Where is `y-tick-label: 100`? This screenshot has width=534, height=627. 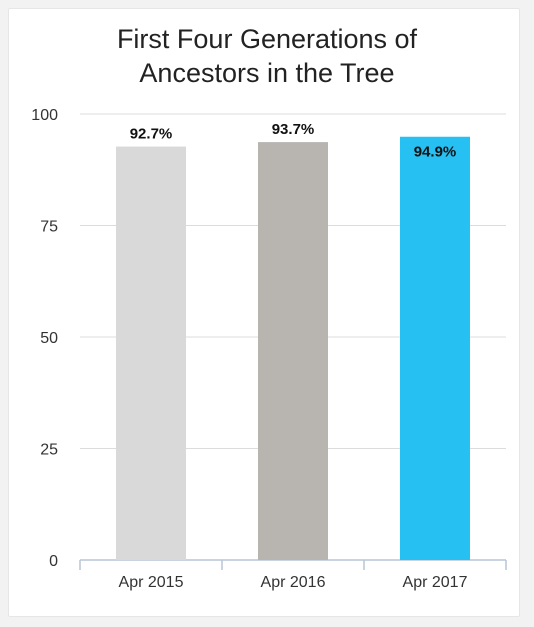
y-tick-label: 100 is located at coordinates (44, 115).